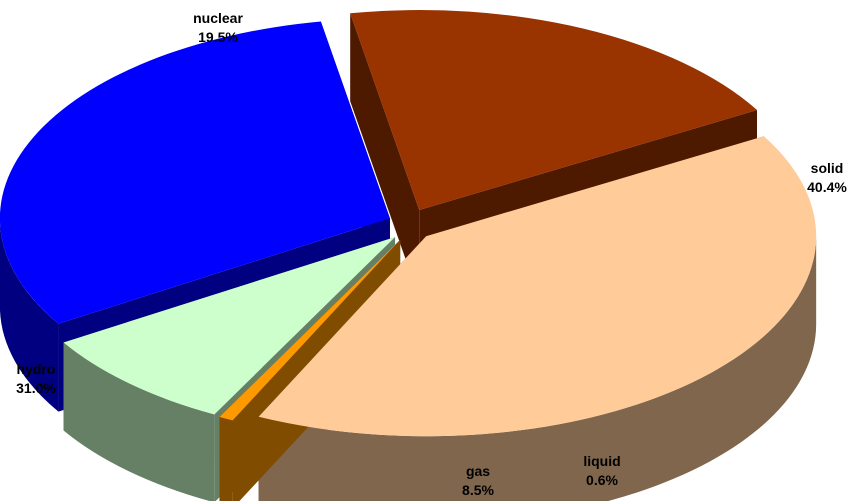  Describe the element at coordinates (36, 388) in the screenshot. I see `slice-value-hydro: 31.0%` at that location.